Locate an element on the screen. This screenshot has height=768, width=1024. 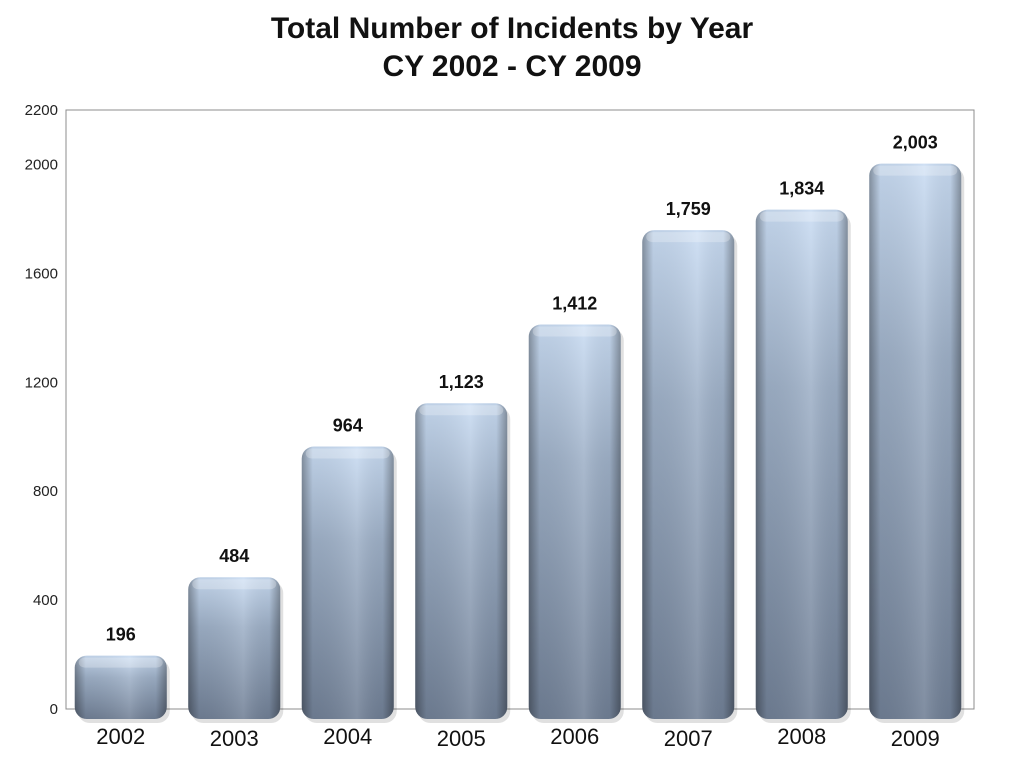
y-tick-label: 400 is located at coordinates (45, 600).